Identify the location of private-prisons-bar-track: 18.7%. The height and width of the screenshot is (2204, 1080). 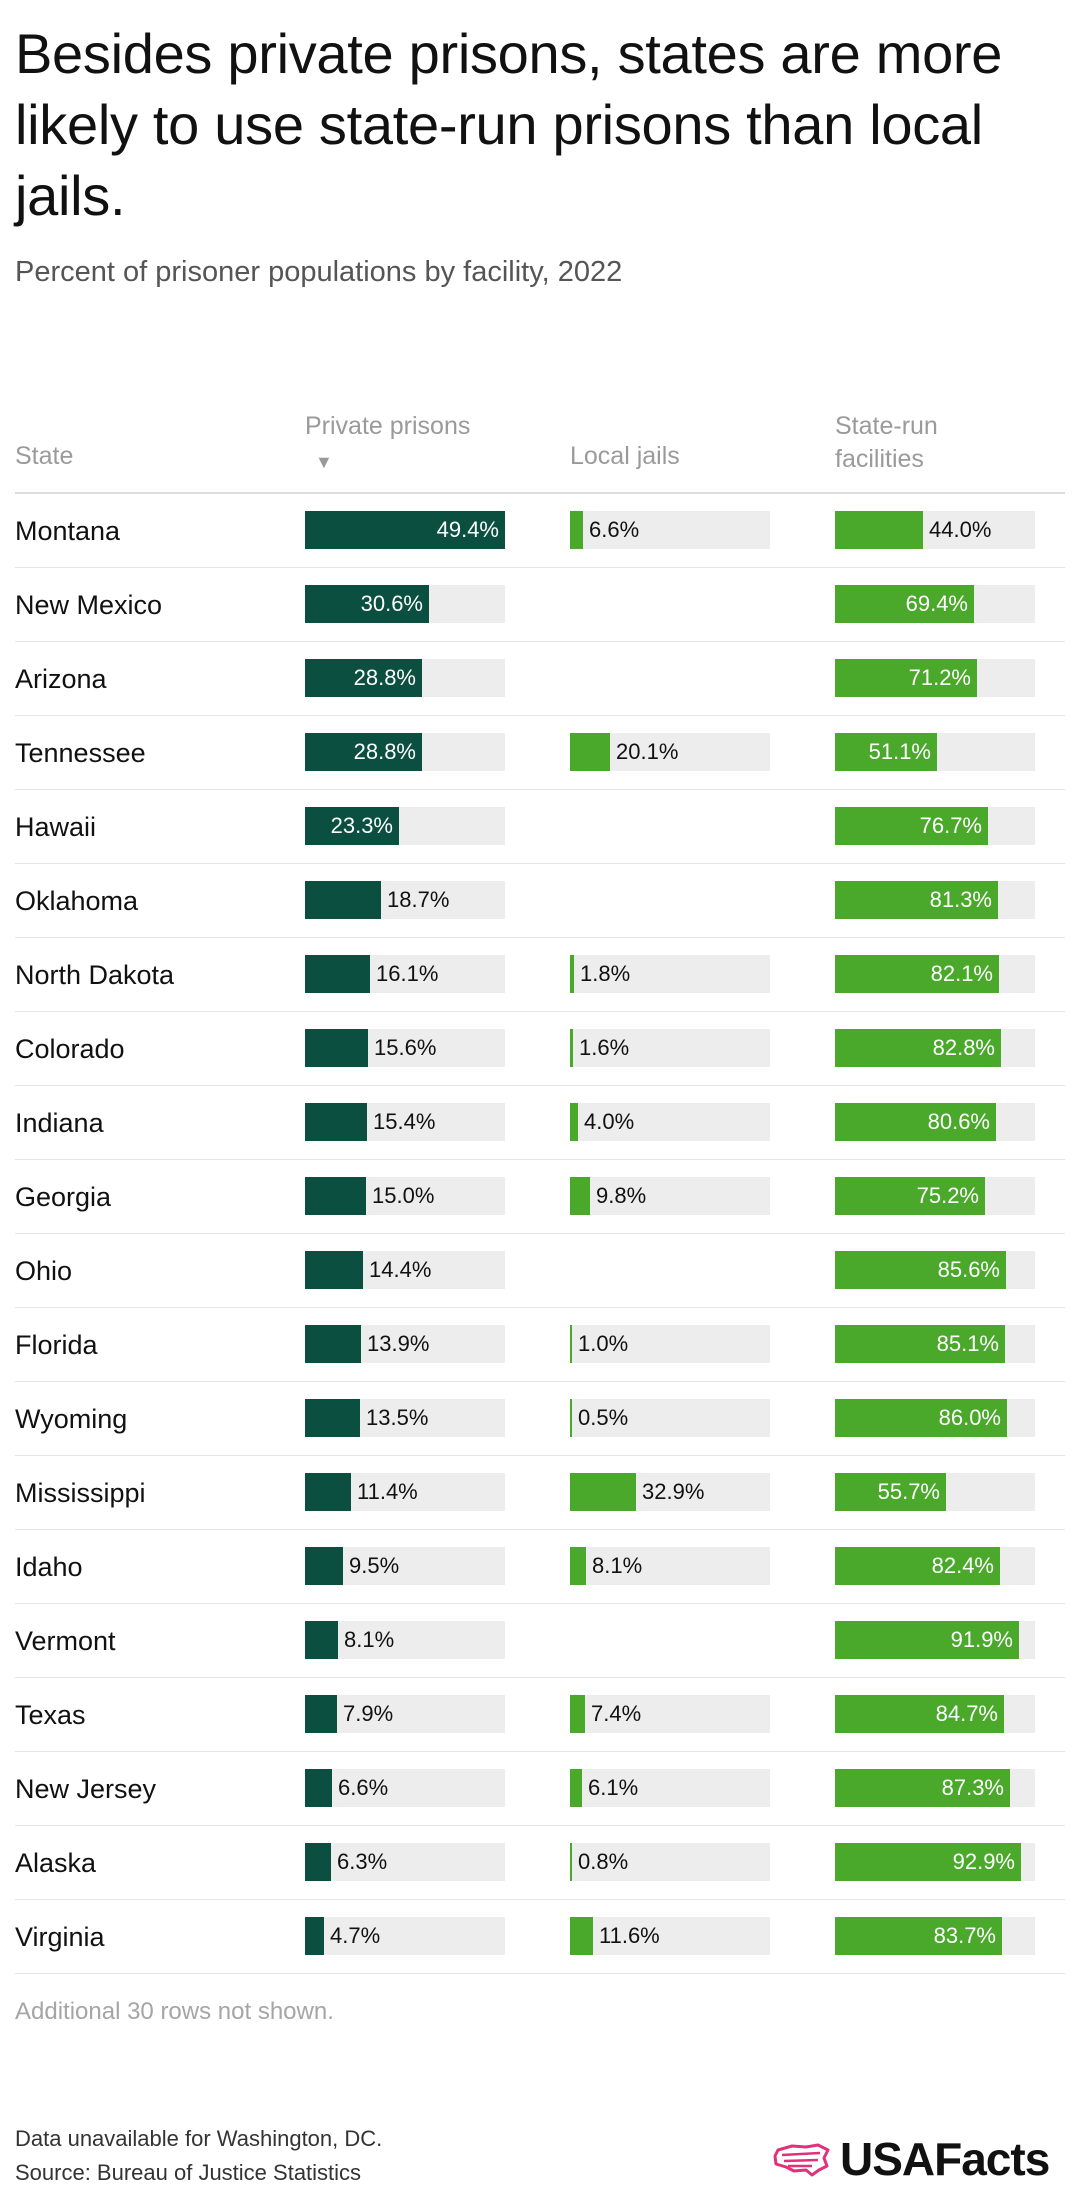
(405, 900).